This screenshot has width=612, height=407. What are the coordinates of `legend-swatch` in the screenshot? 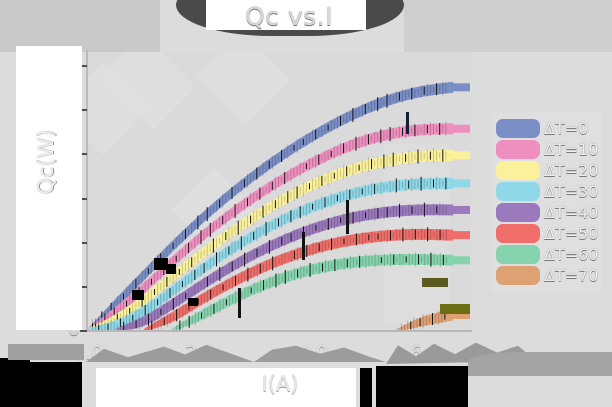 It's located at (518, 149).